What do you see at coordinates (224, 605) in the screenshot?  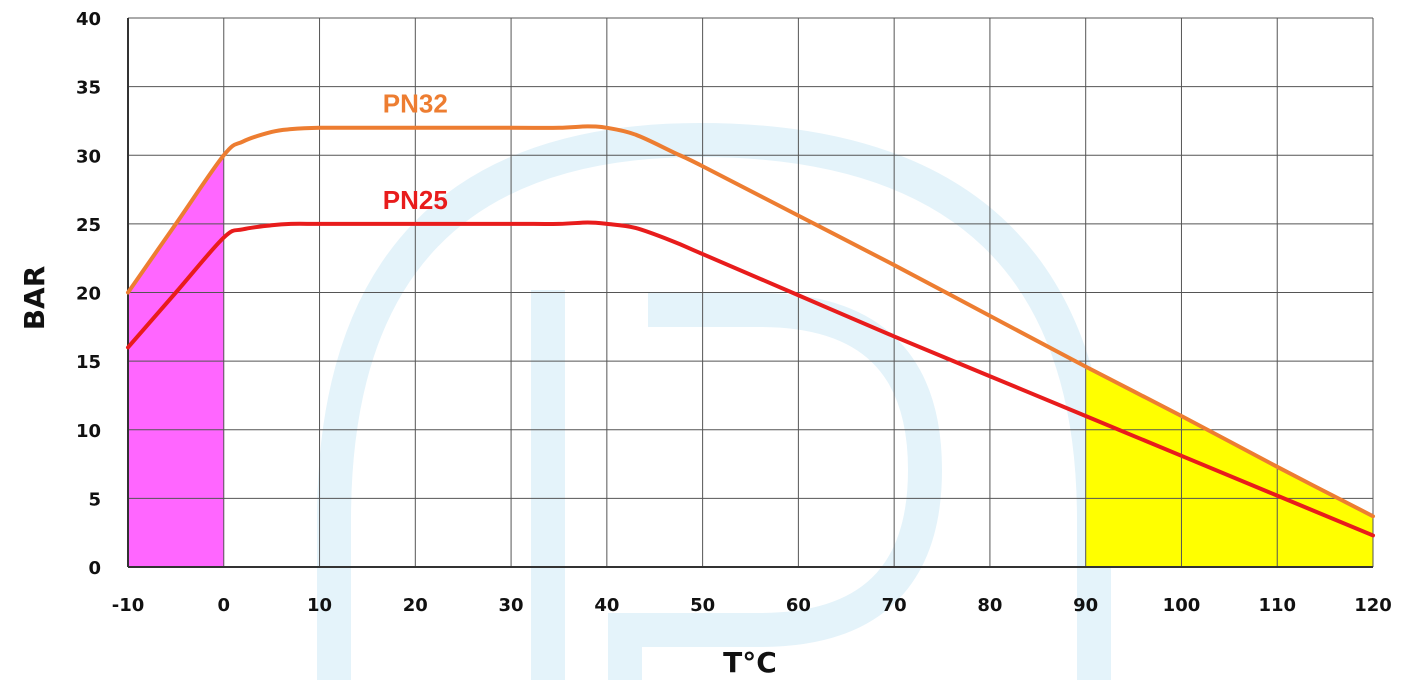 I see `x-tick-label: 0` at bounding box center [224, 605].